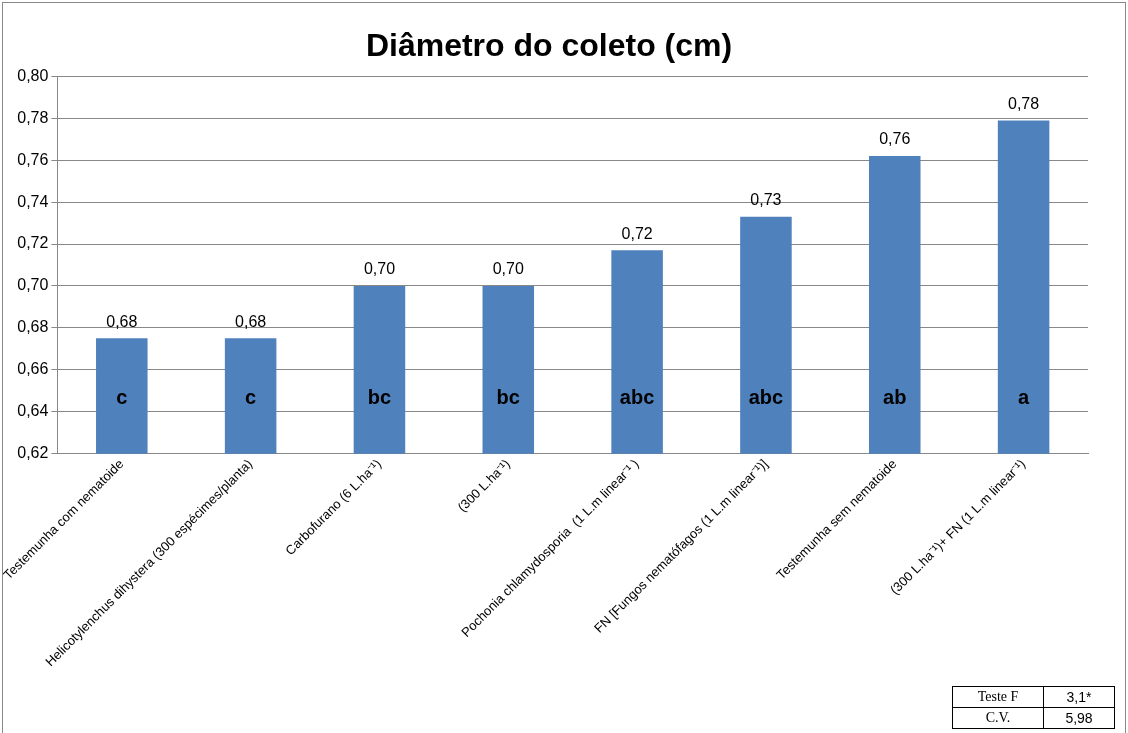 This screenshot has height=733, width=1128. I want to click on annotation: a, so click(1024, 397).